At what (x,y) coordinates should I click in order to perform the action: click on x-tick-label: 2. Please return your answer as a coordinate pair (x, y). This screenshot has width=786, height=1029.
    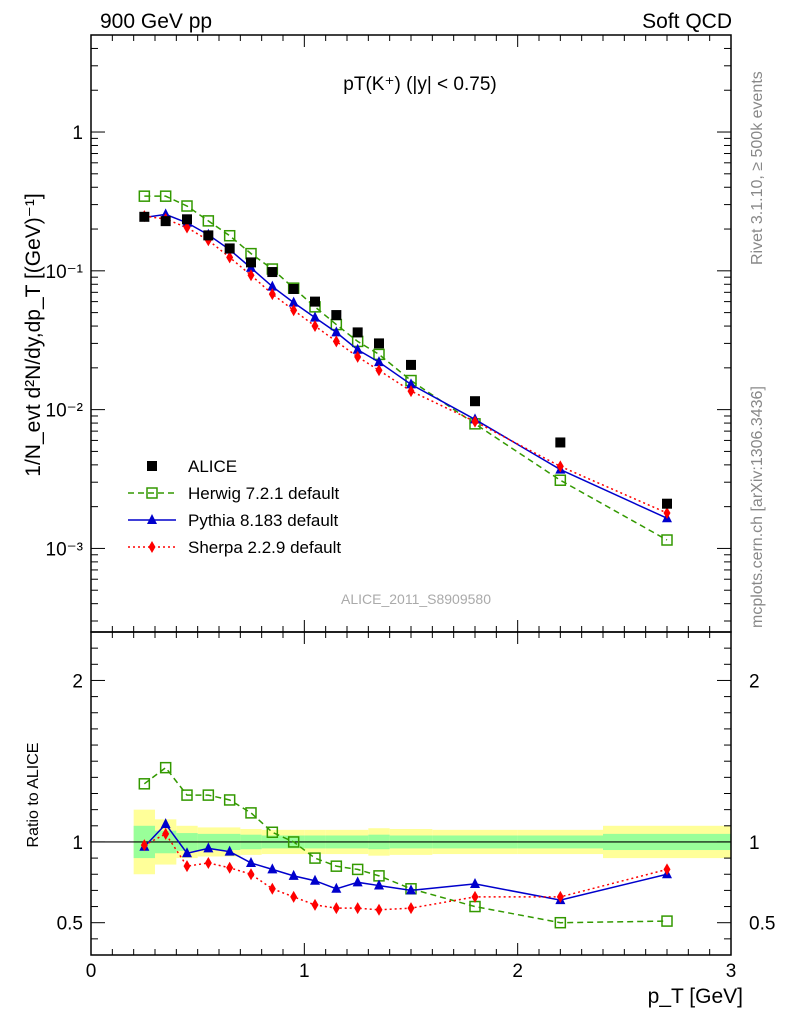
    Looking at the image, I should click on (517, 971).